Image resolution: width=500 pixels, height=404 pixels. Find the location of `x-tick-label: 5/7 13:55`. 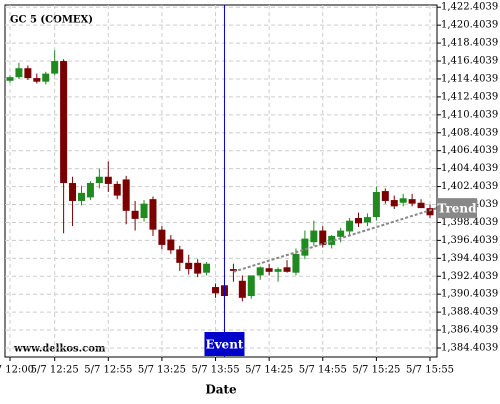

x-tick-label: 5/7 13:55 is located at coordinates (215, 370).